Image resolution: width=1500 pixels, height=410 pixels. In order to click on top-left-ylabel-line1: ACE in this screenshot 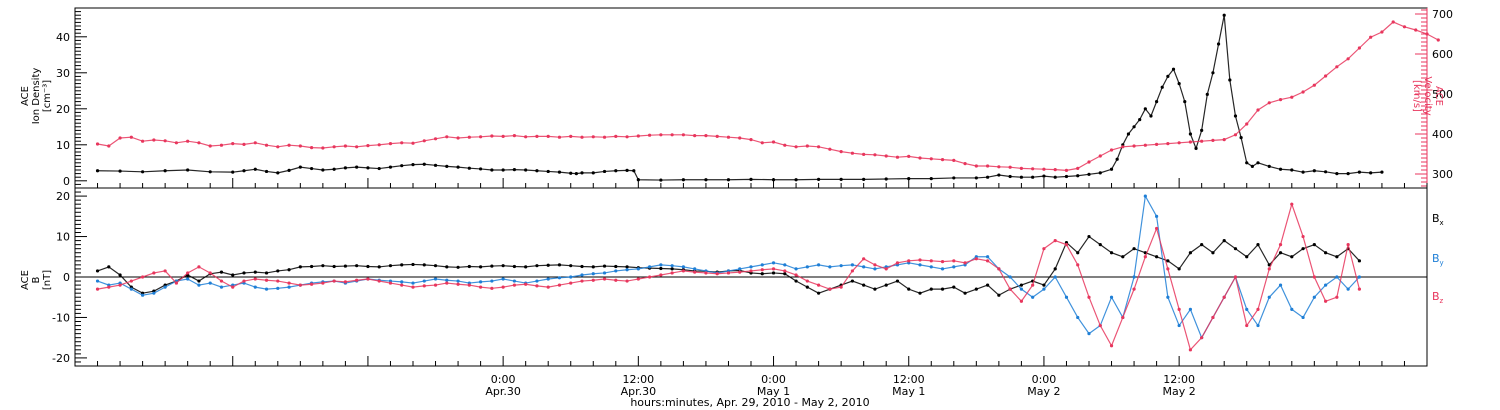, I will do `click(25, 96)`.